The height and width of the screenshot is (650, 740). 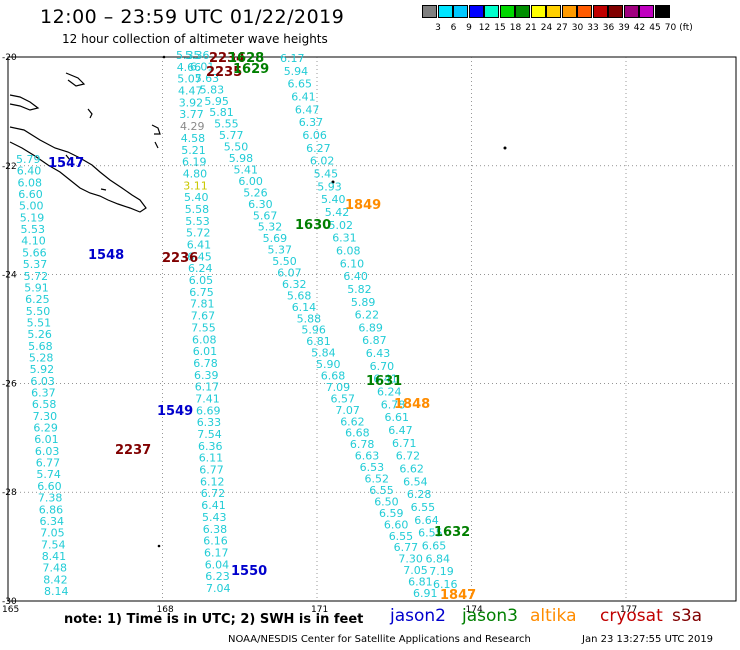 What do you see at coordinates (326, 174) in the screenshot?
I see `swh-value: 5.45` at bounding box center [326, 174].